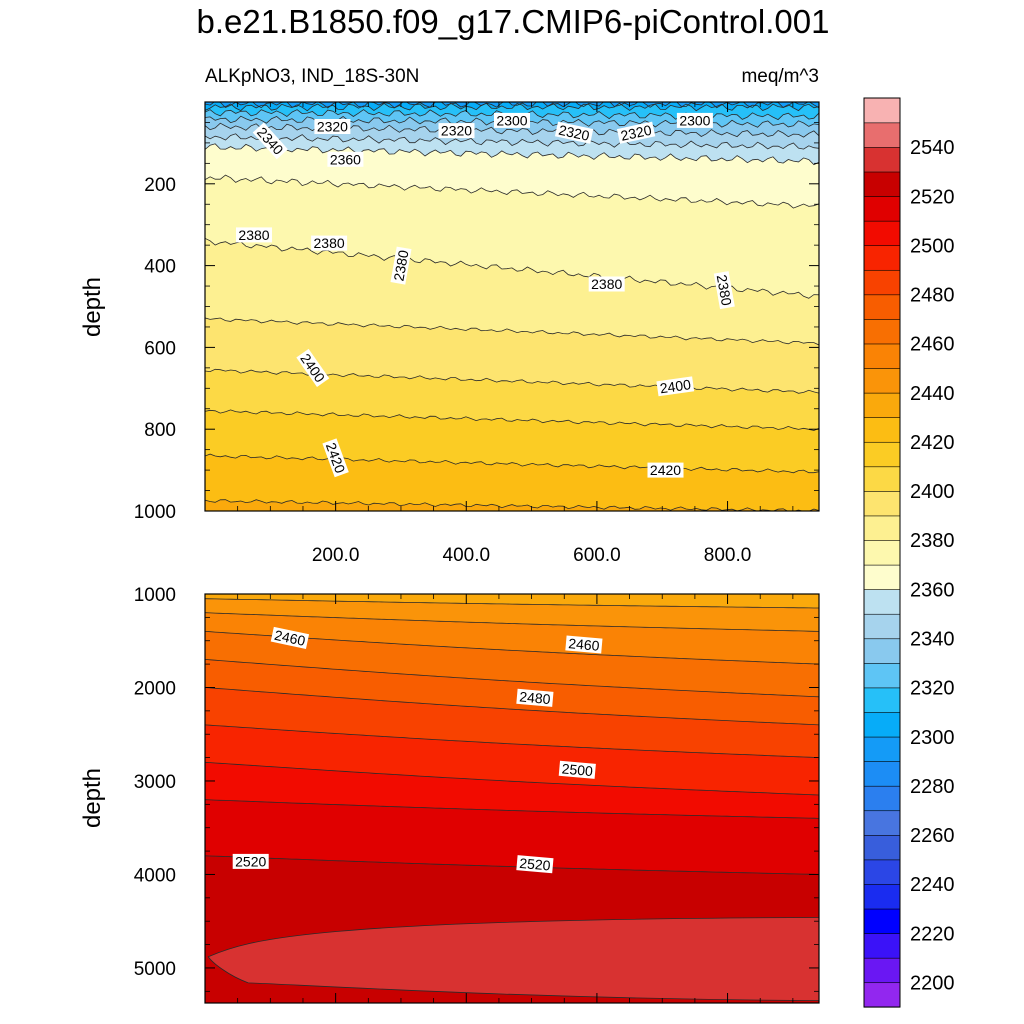 The image size is (1024, 1024). I want to click on y-tick-label: 400, so click(160, 267).